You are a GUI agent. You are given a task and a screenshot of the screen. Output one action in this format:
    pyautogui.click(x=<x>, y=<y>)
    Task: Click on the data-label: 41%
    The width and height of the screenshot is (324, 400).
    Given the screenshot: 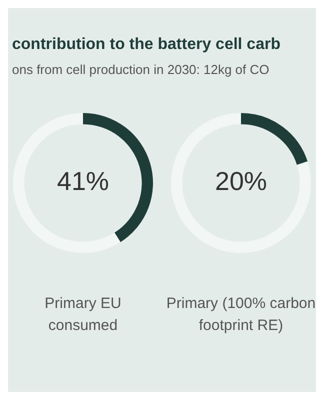 What is the action you would take?
    pyautogui.click(x=83, y=181)
    